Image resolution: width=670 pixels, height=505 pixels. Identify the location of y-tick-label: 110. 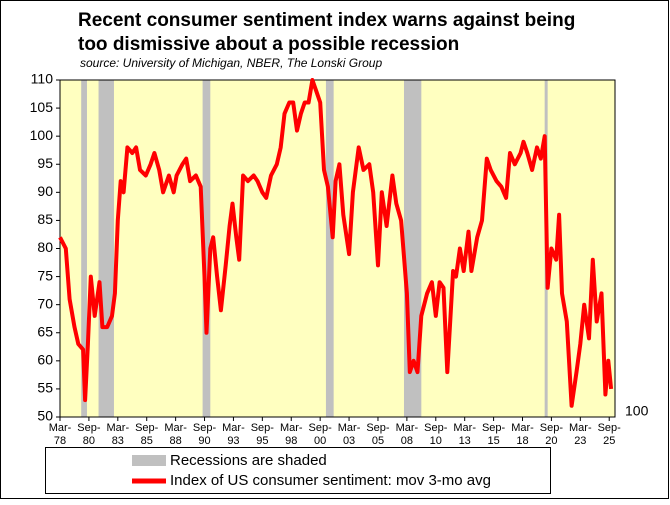
(42, 79).